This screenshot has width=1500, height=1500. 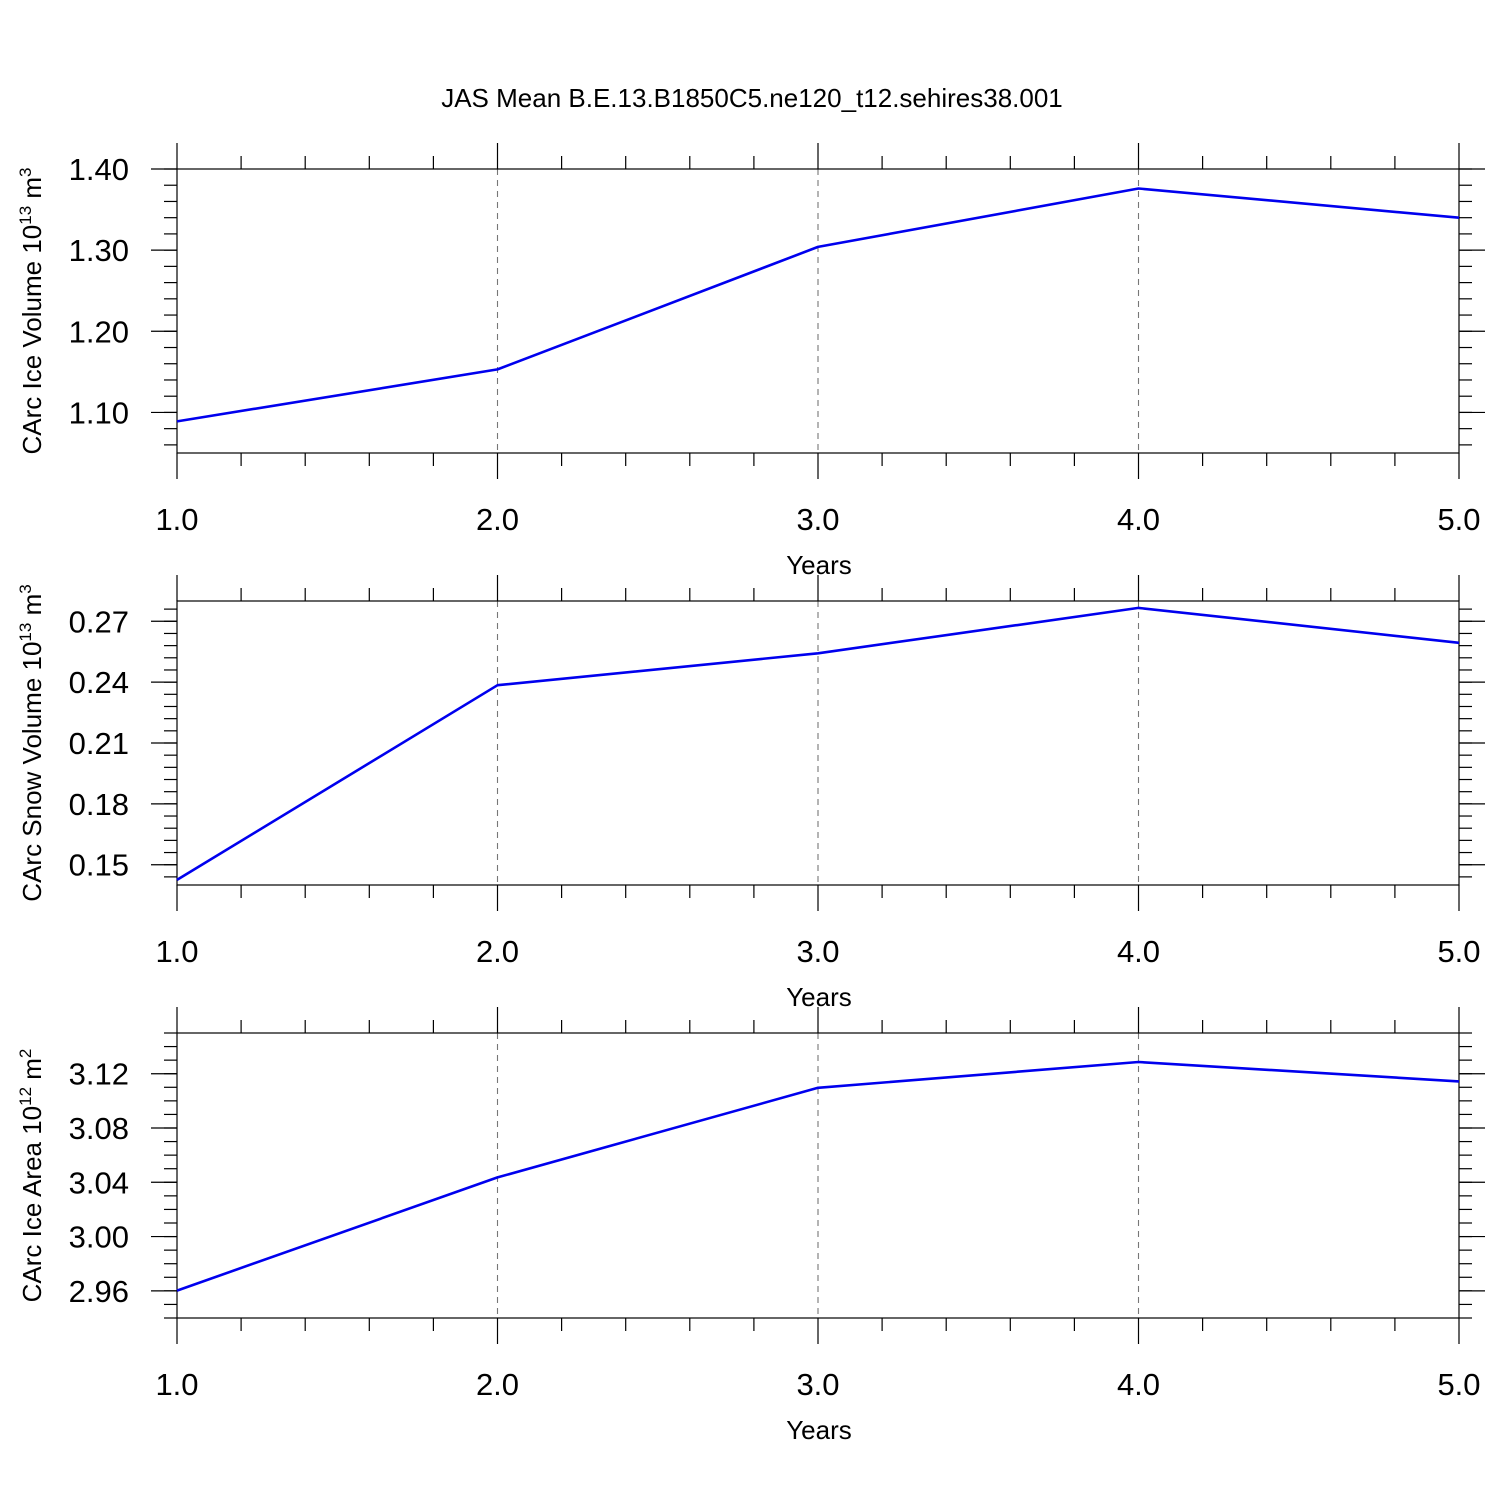 I want to click on y-tick-label: 3.08, so click(x=99, y=1128).